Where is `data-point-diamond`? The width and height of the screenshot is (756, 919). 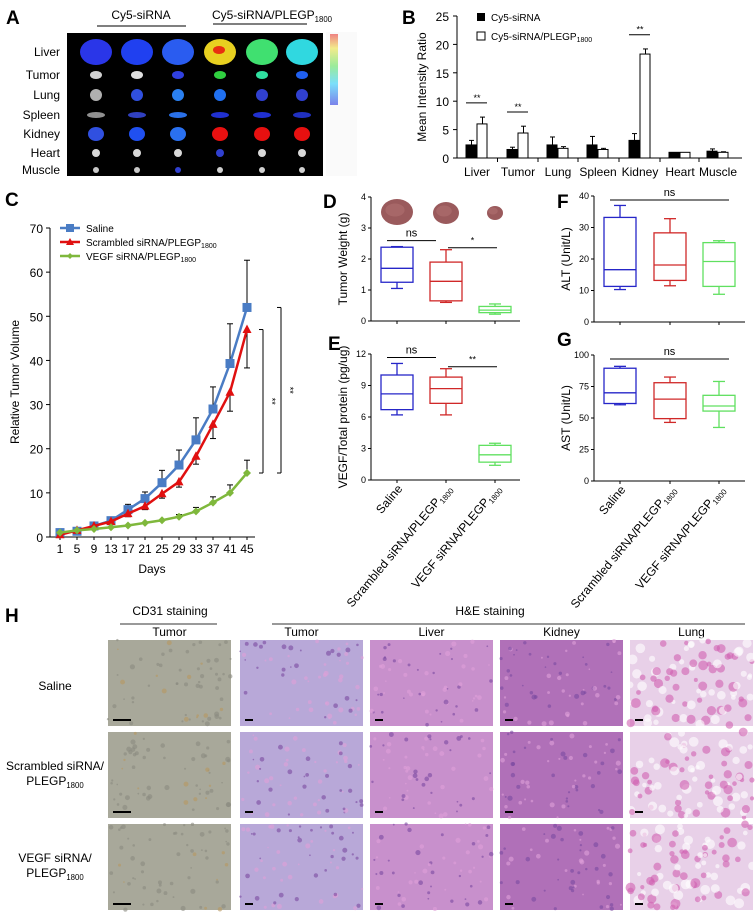 data-point-diamond is located at coordinates (230, 492).